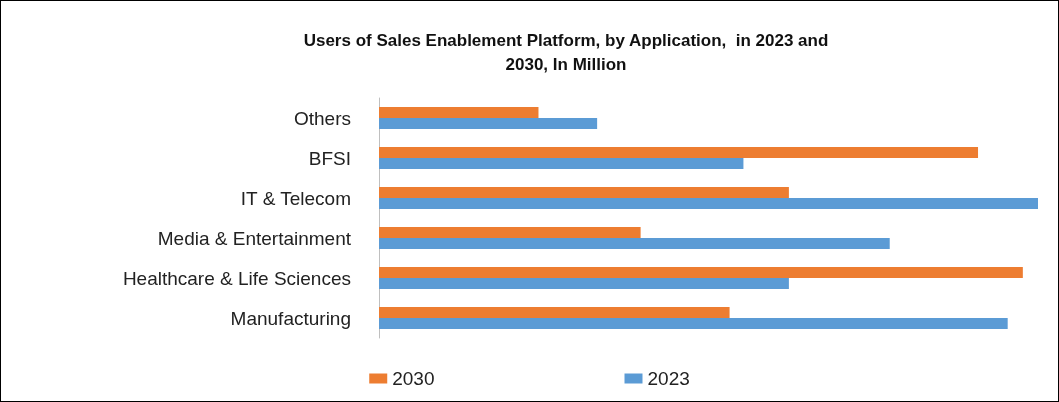 Image resolution: width=1059 pixels, height=402 pixels. Describe the element at coordinates (322, 118) in the screenshot. I see `y-tick-label: Others` at that location.